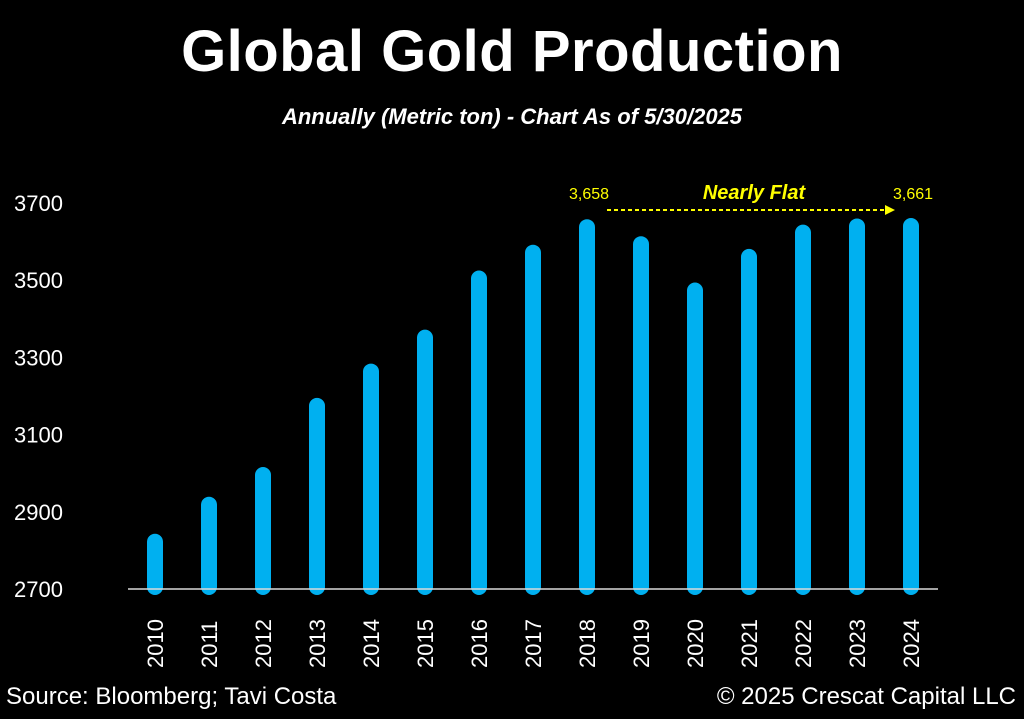 This screenshot has height=719, width=1024. What do you see at coordinates (533, 420) in the screenshot?
I see `bar-2017` at bounding box center [533, 420].